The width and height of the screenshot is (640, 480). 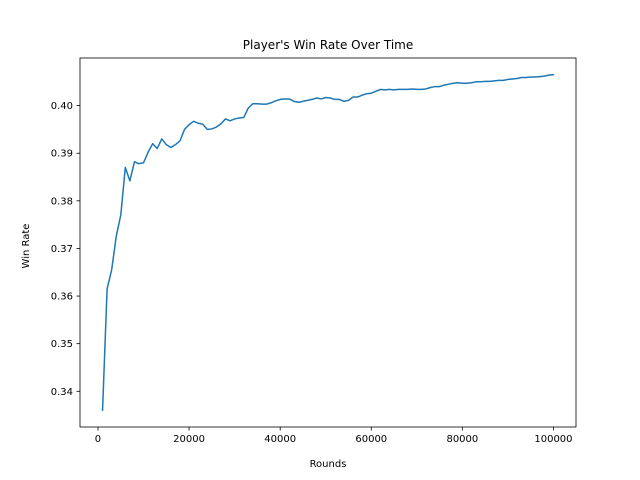 What do you see at coordinates (62, 106) in the screenshot?
I see `y-tick-label: 0.40` at bounding box center [62, 106].